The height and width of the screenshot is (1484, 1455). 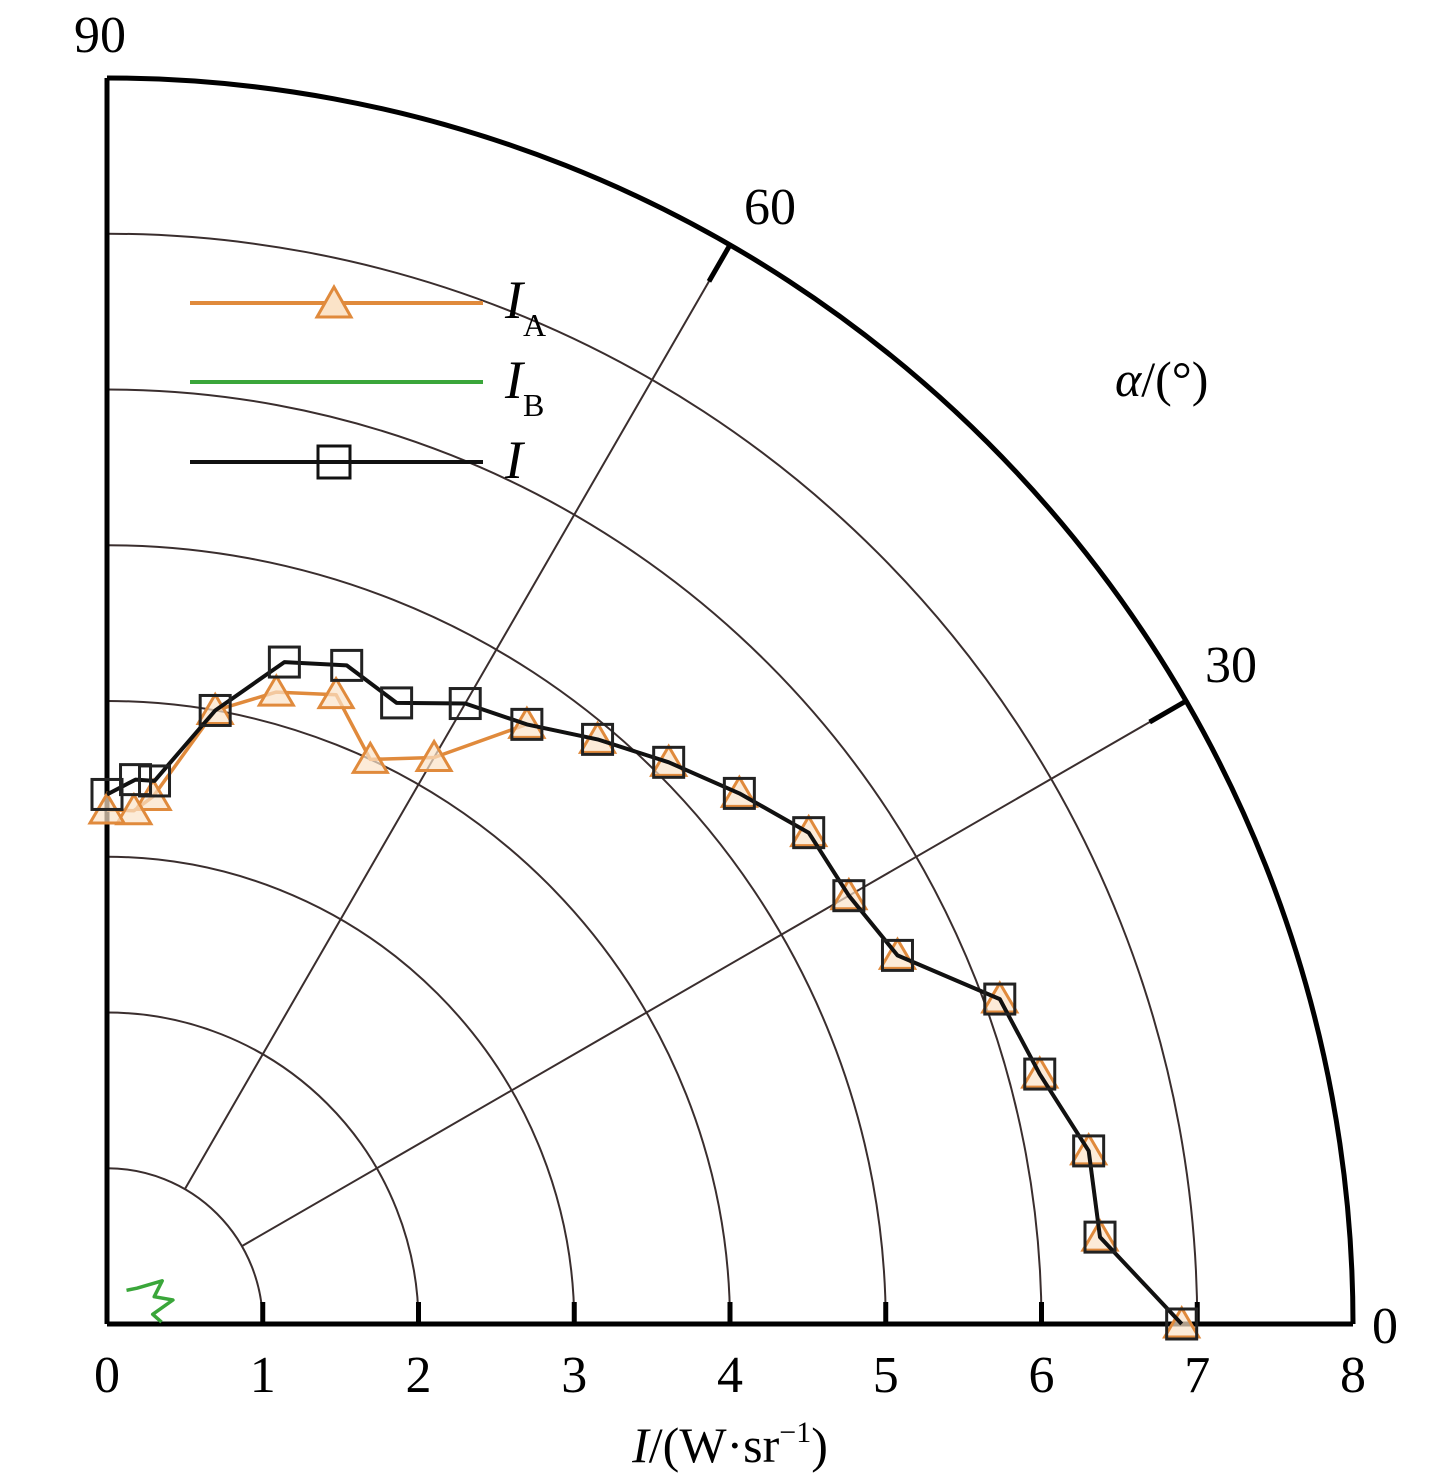 I want to click on series-line, so click(x=150, y=1301).